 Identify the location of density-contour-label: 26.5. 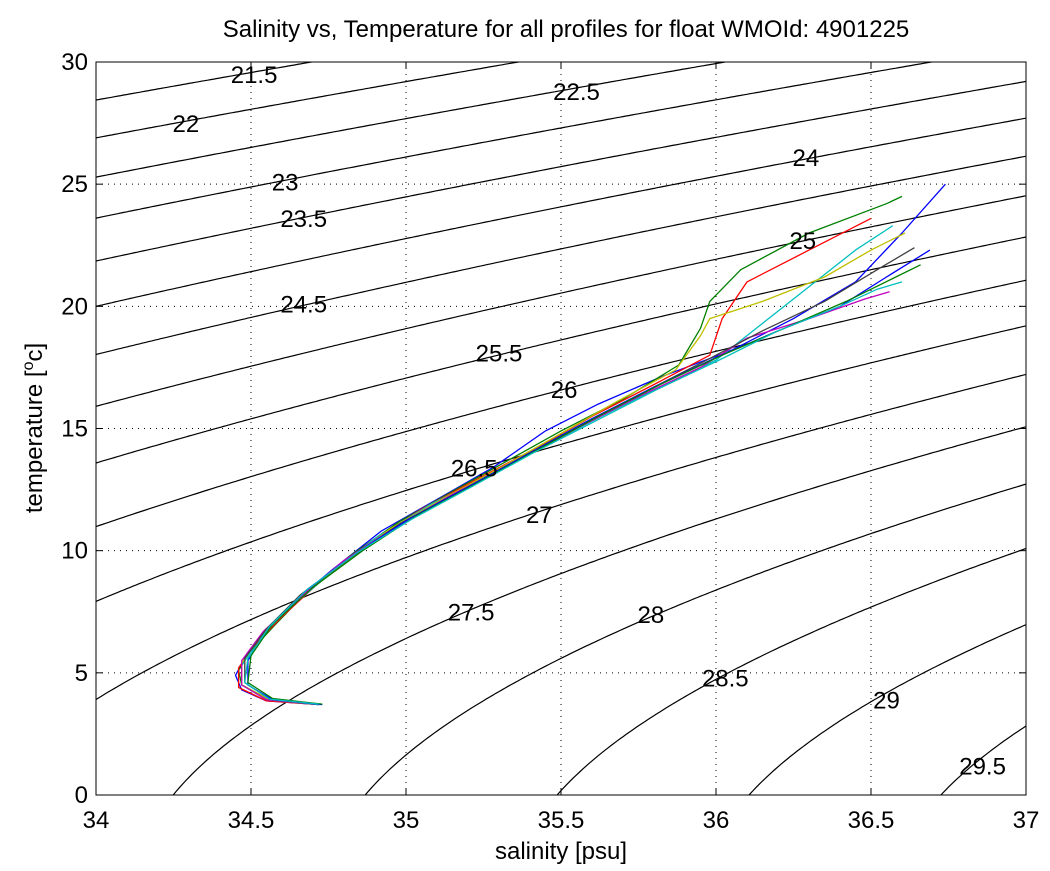
(474, 468).